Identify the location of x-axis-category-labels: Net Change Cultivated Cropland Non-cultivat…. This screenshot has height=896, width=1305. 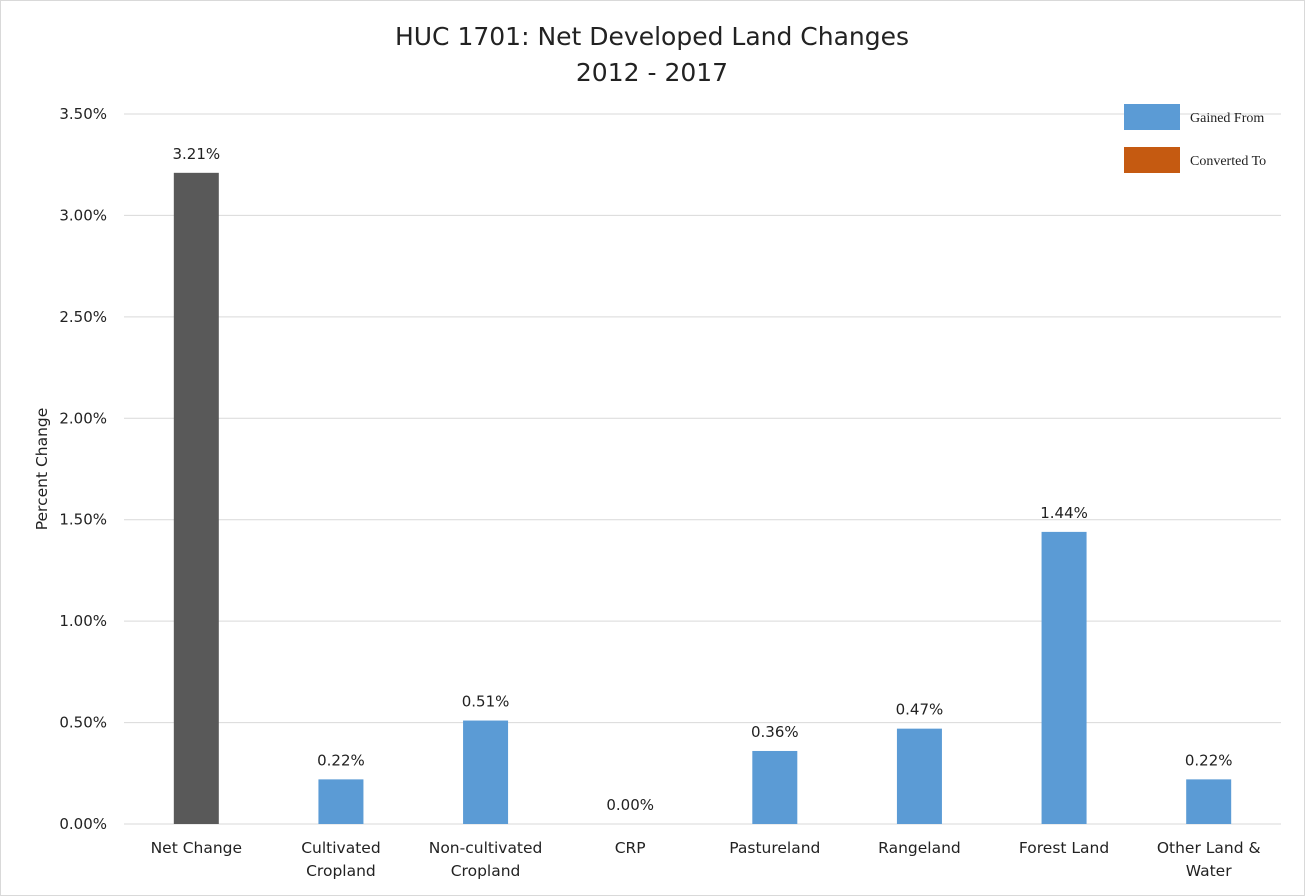
(706, 859).